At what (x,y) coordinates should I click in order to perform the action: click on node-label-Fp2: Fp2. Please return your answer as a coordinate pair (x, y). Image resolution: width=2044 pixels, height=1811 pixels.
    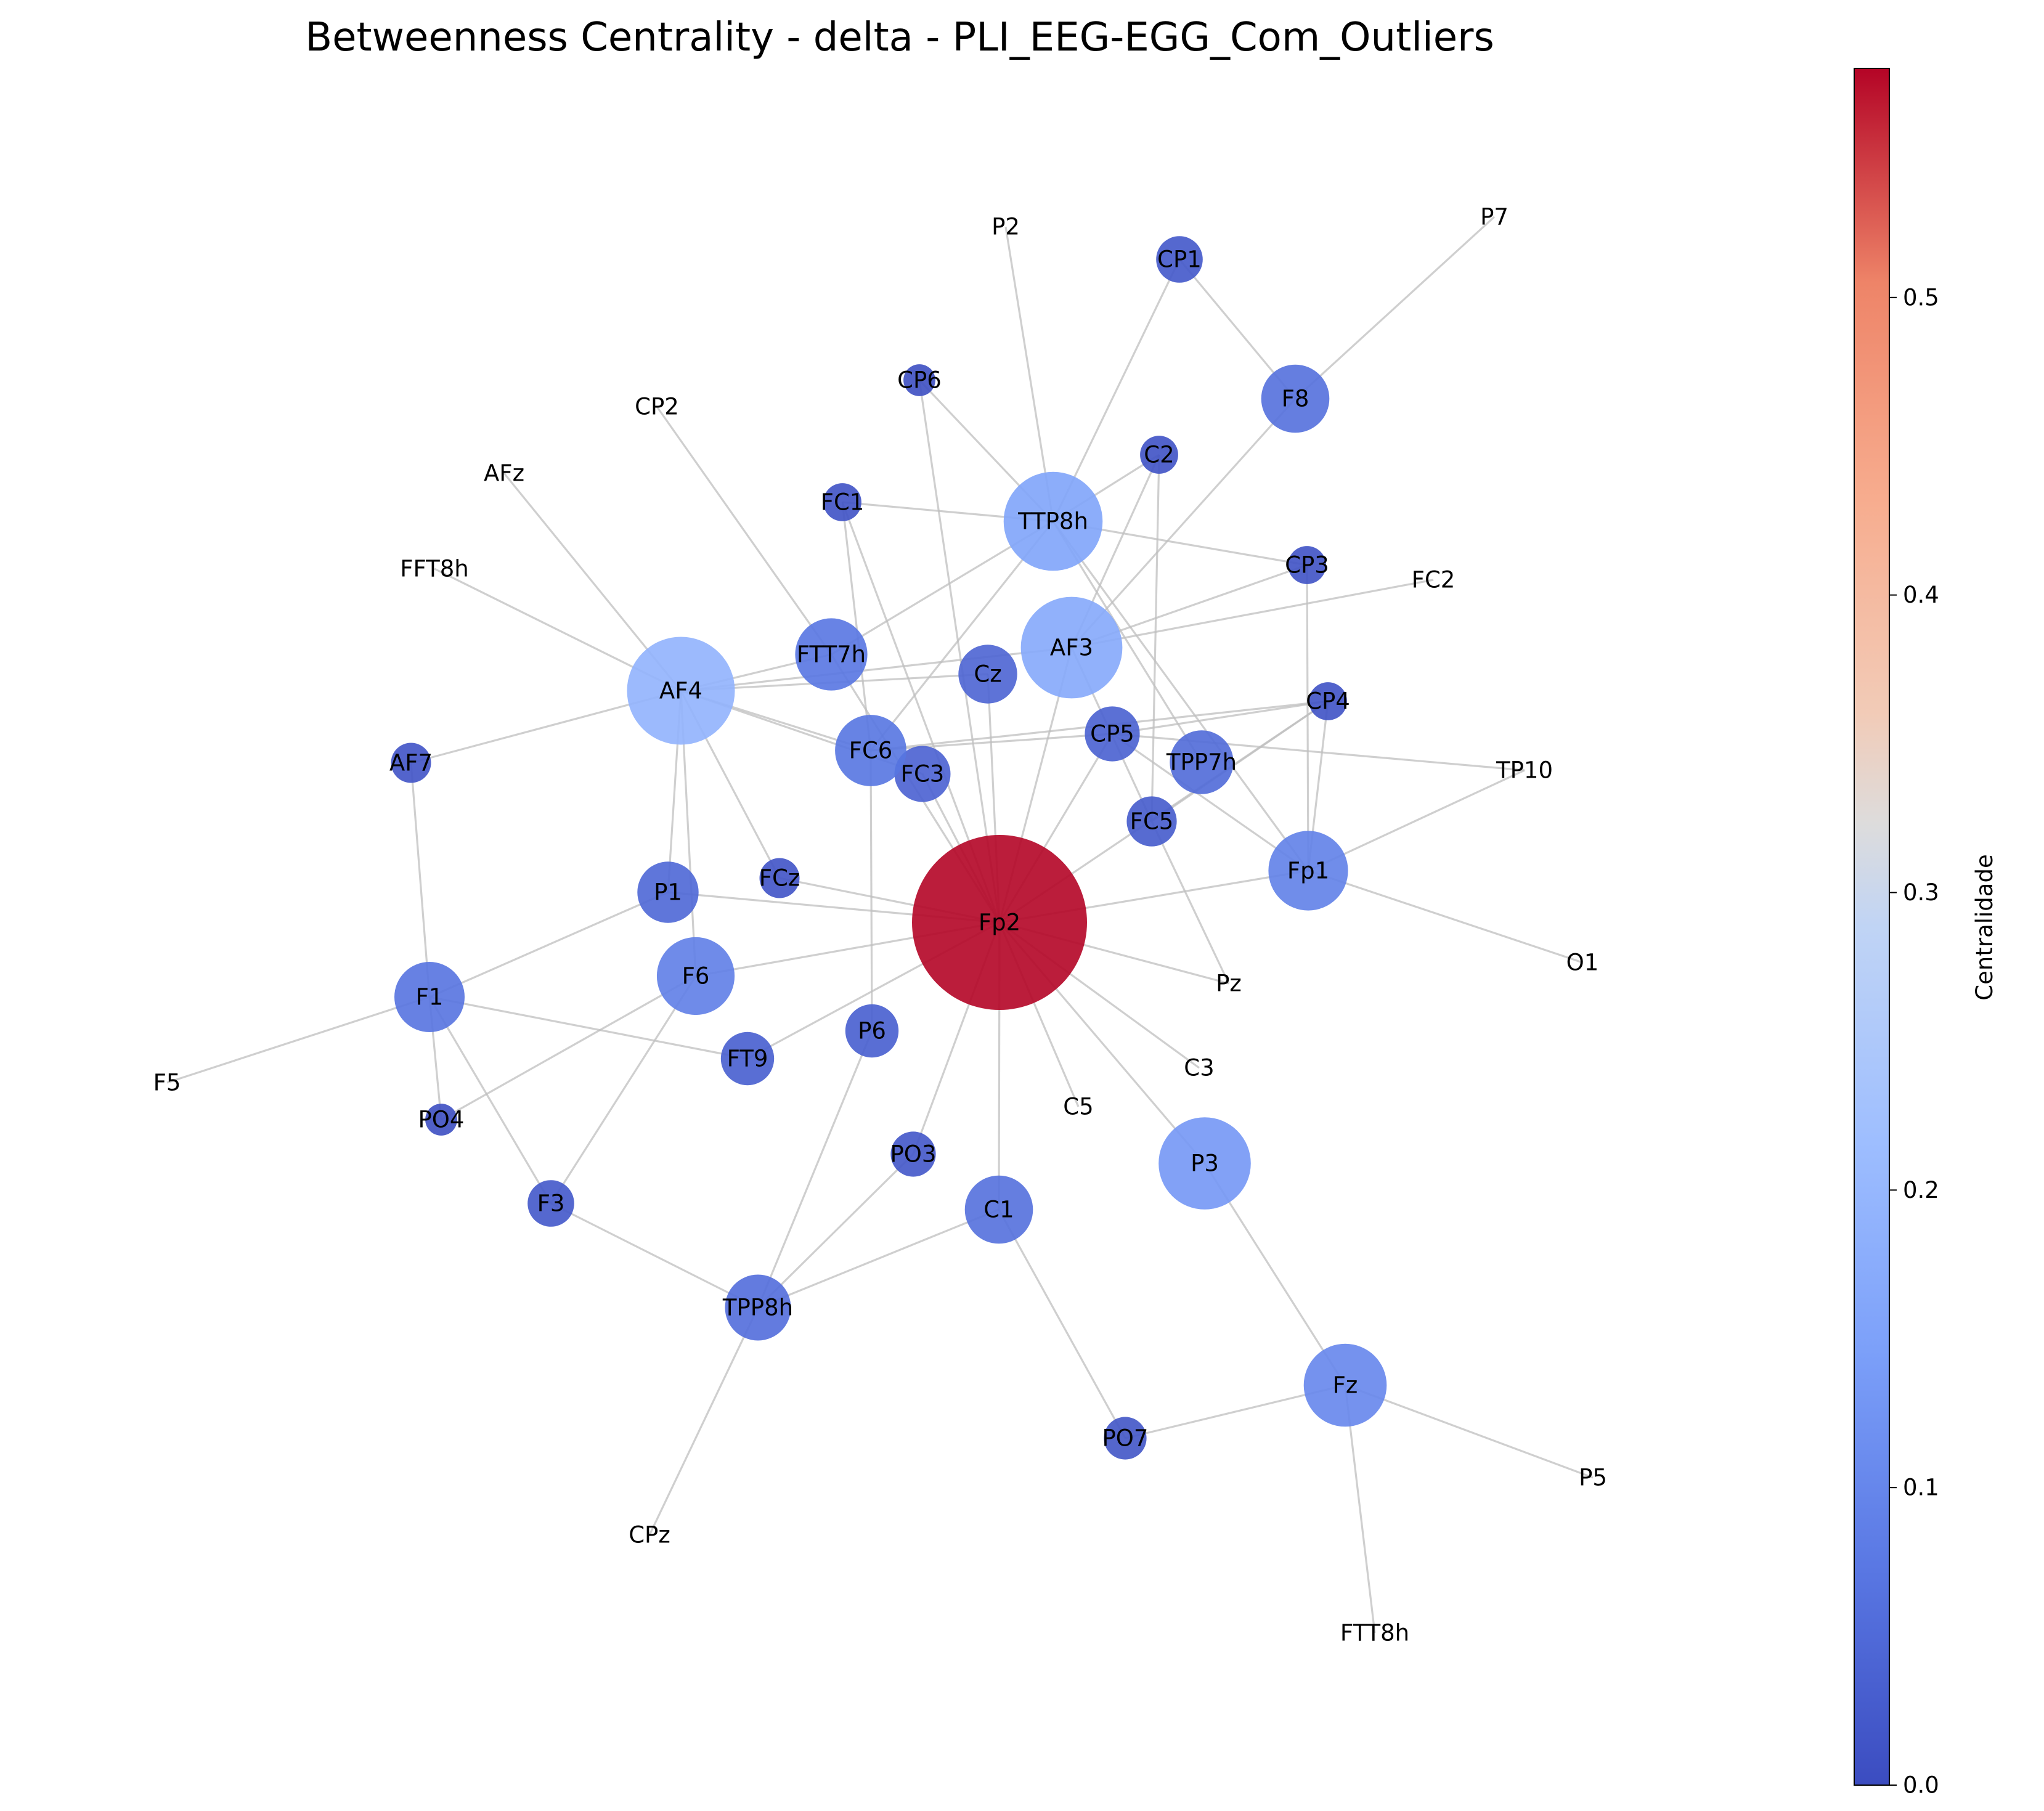
    Looking at the image, I should click on (999, 923).